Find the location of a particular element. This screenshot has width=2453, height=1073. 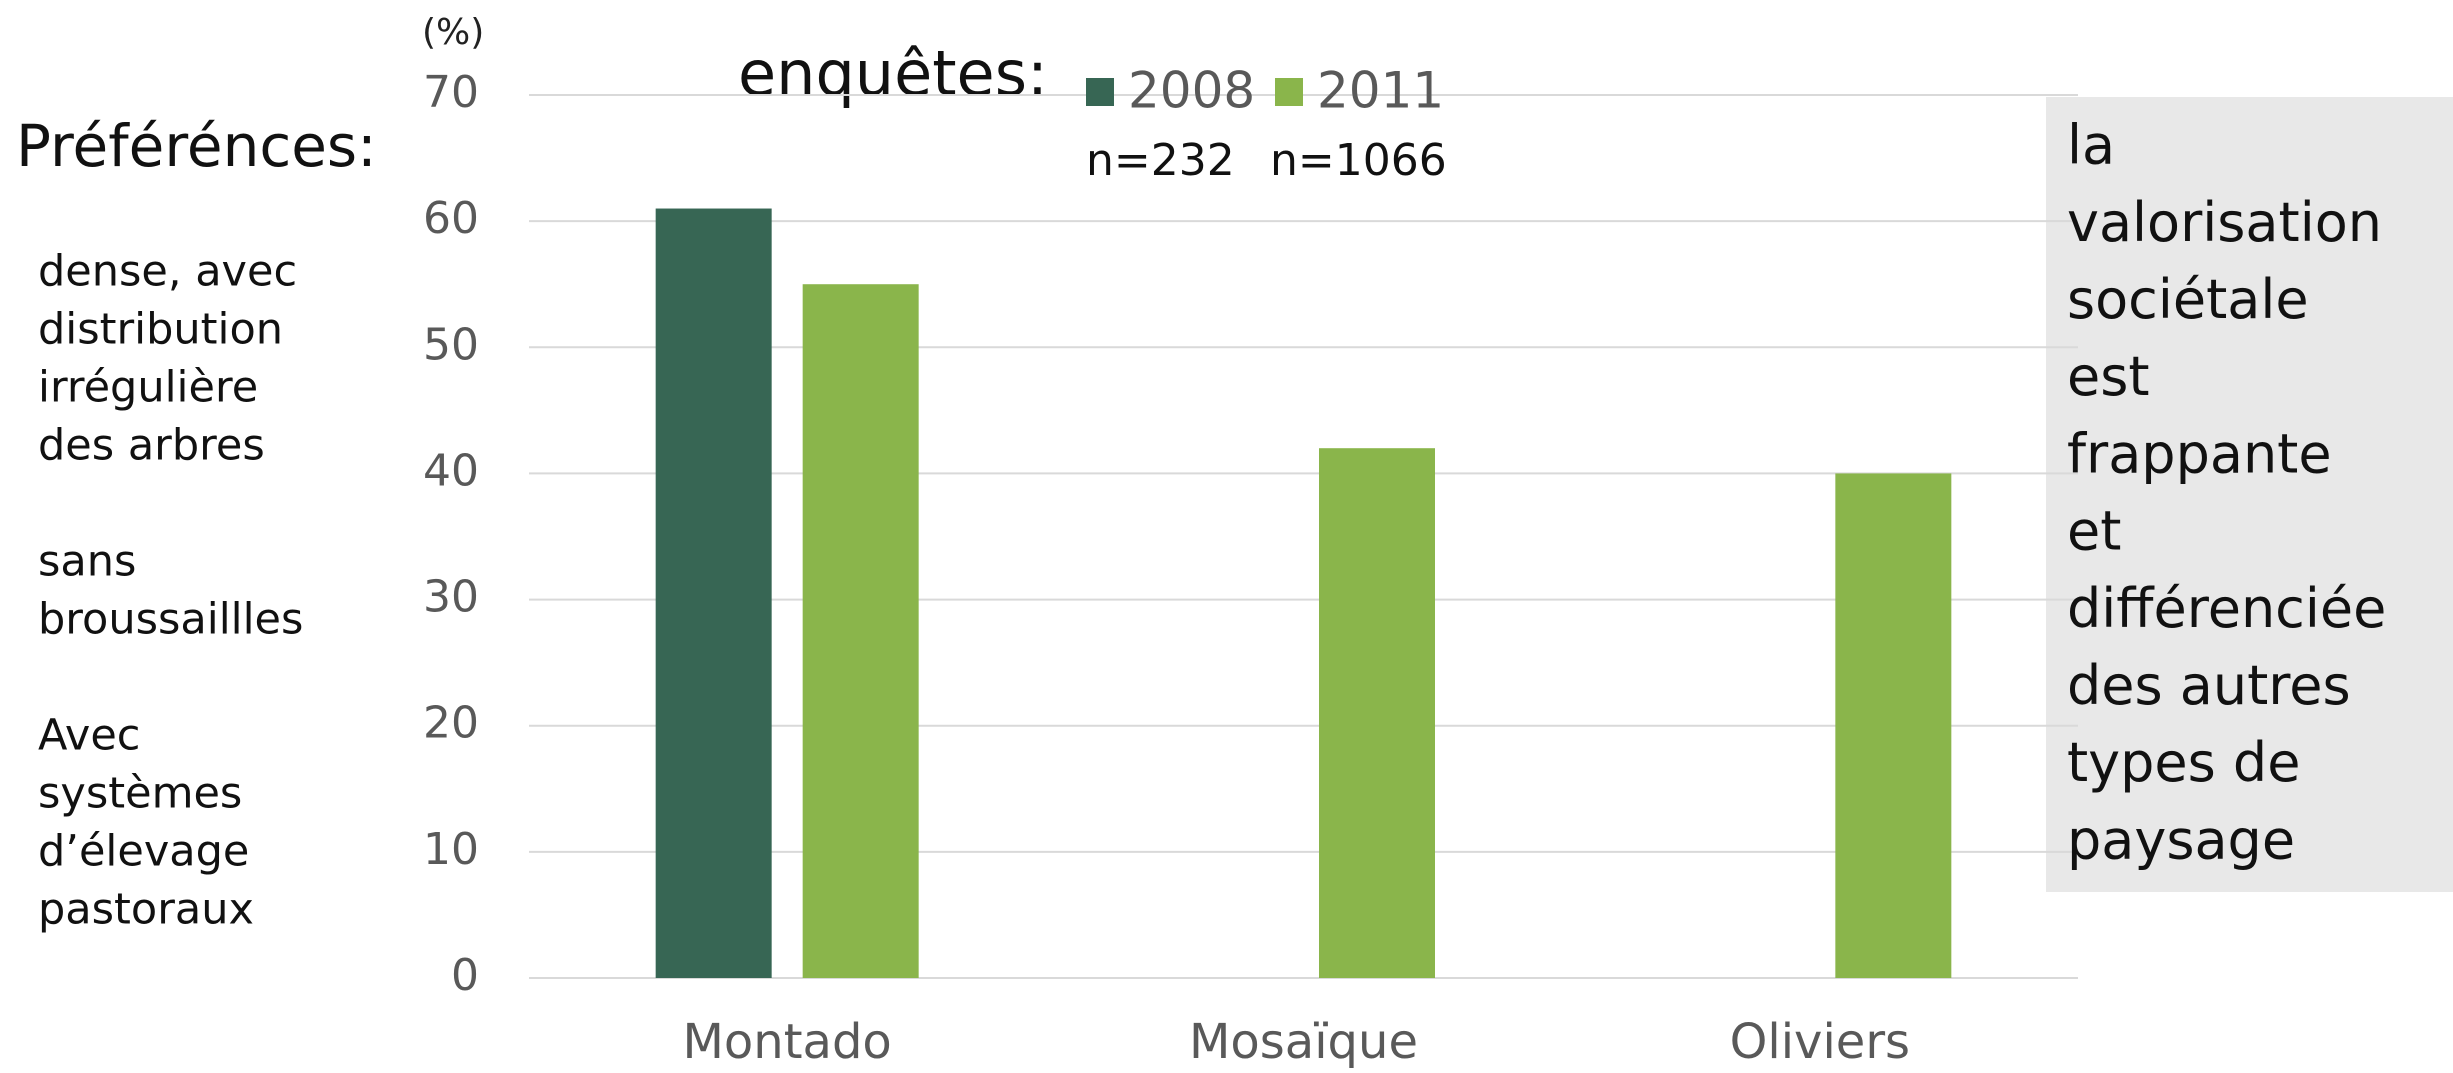

note-line: différenciée is located at coordinates (2226, 608).